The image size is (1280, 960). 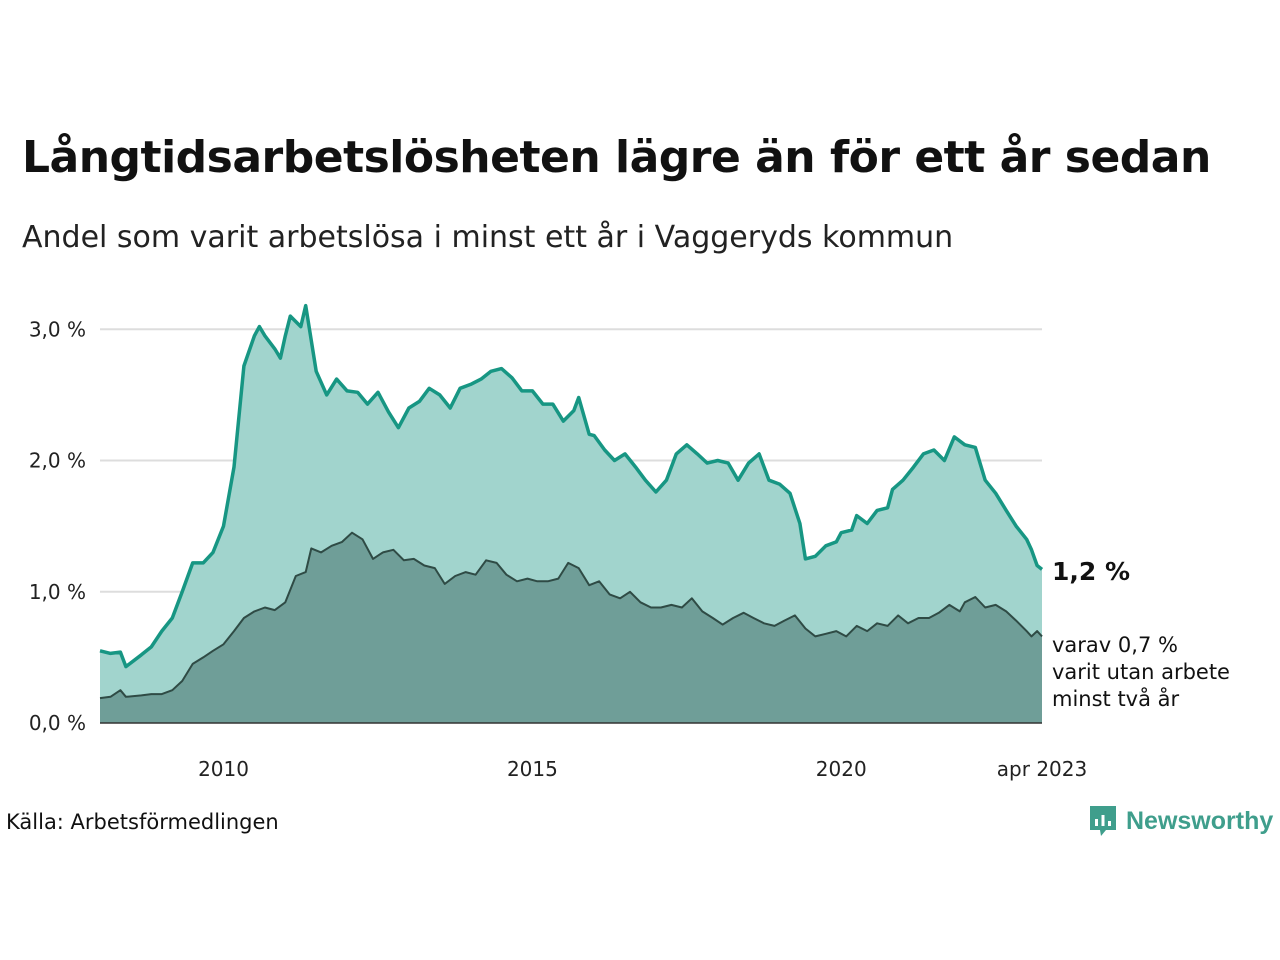 What do you see at coordinates (223, 769) in the screenshot?
I see `x-tick-label: 2010` at bounding box center [223, 769].